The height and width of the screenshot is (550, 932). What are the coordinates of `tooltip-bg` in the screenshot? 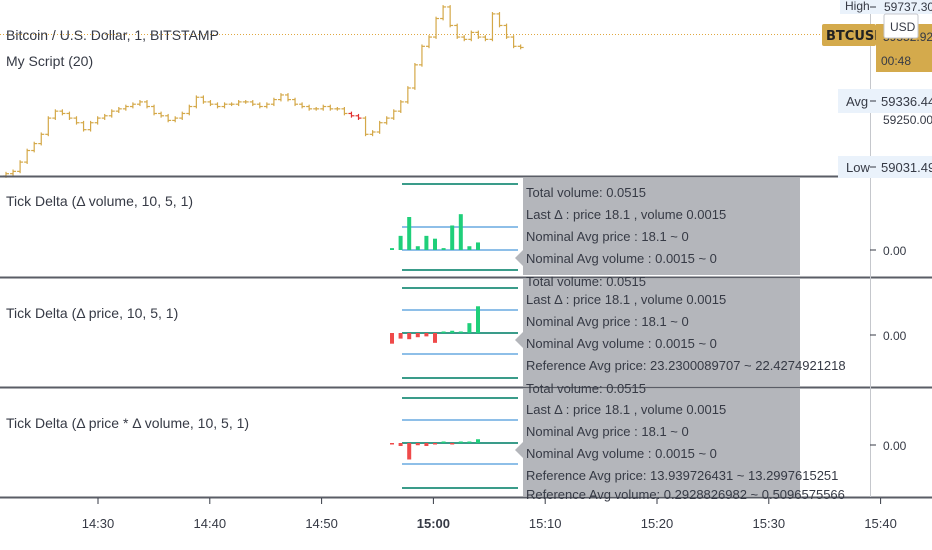 It's located at (657, 332).